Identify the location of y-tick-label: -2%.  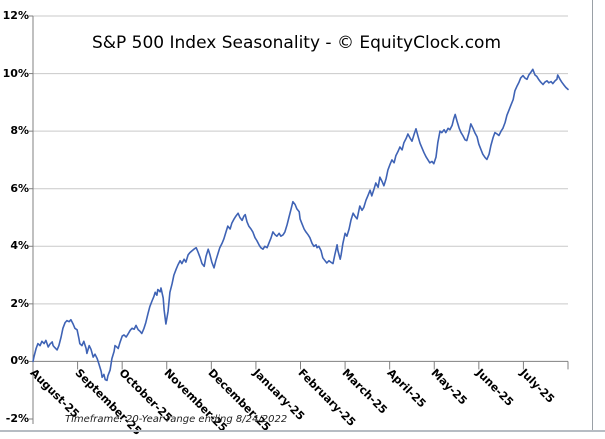
(17, 418).